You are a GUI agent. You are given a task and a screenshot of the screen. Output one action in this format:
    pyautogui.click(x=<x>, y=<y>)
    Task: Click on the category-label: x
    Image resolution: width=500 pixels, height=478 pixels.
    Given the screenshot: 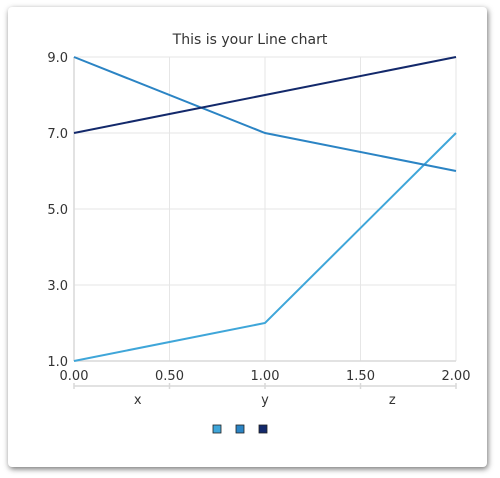 What is the action you would take?
    pyautogui.click(x=138, y=400)
    